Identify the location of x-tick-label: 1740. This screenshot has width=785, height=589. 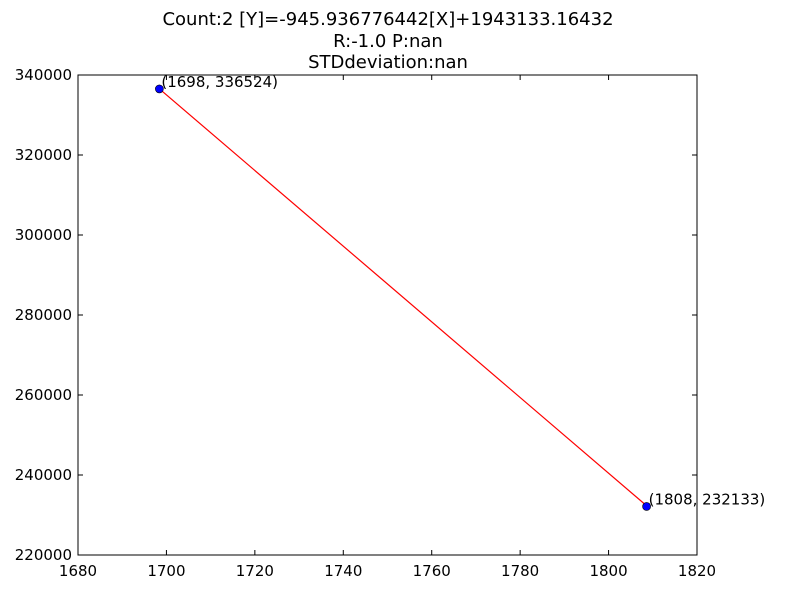
(343, 571).